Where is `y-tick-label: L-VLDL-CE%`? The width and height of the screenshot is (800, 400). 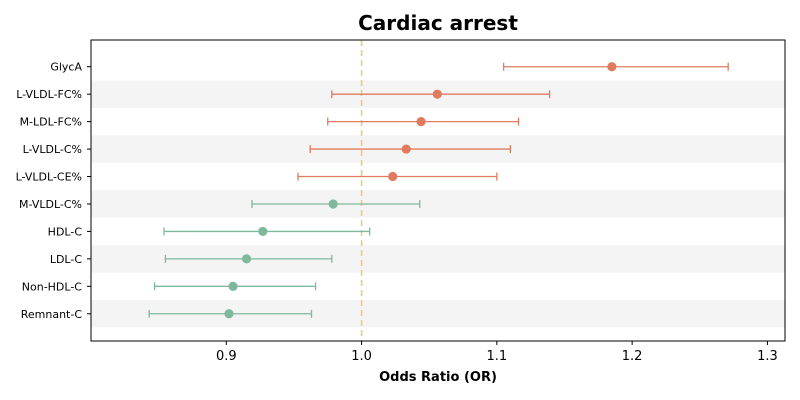 y-tick-label: L-VLDL-CE% is located at coordinates (49, 177).